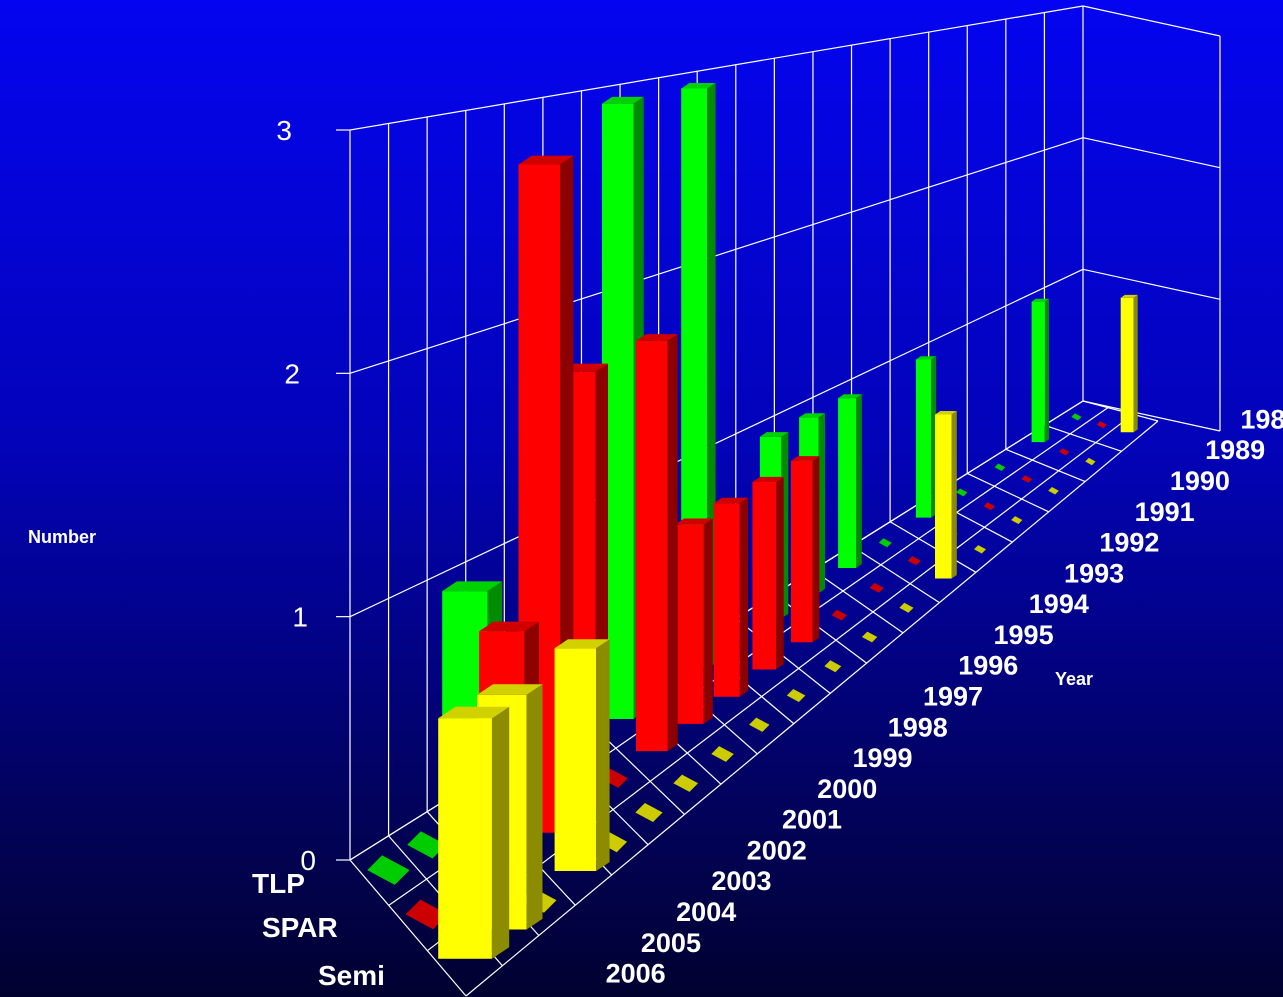 The width and height of the screenshot is (1283, 997). What do you see at coordinates (716, 68) in the screenshot?
I see `grid-line-horizontal` at bounding box center [716, 68].